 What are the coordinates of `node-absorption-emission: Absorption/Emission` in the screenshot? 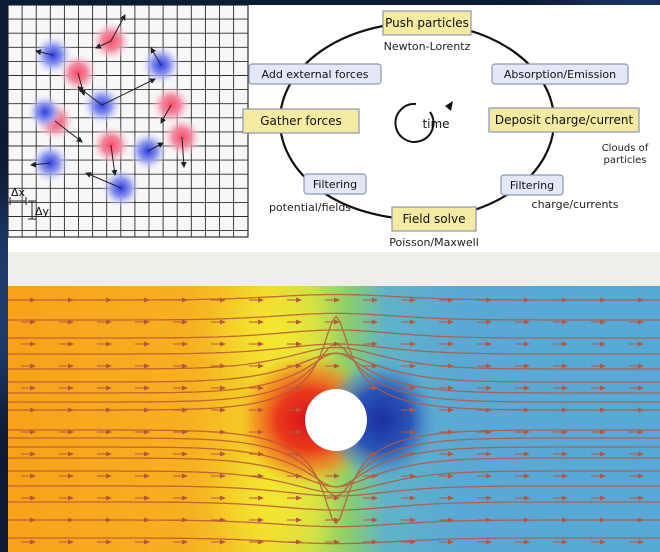 It's located at (560, 74).